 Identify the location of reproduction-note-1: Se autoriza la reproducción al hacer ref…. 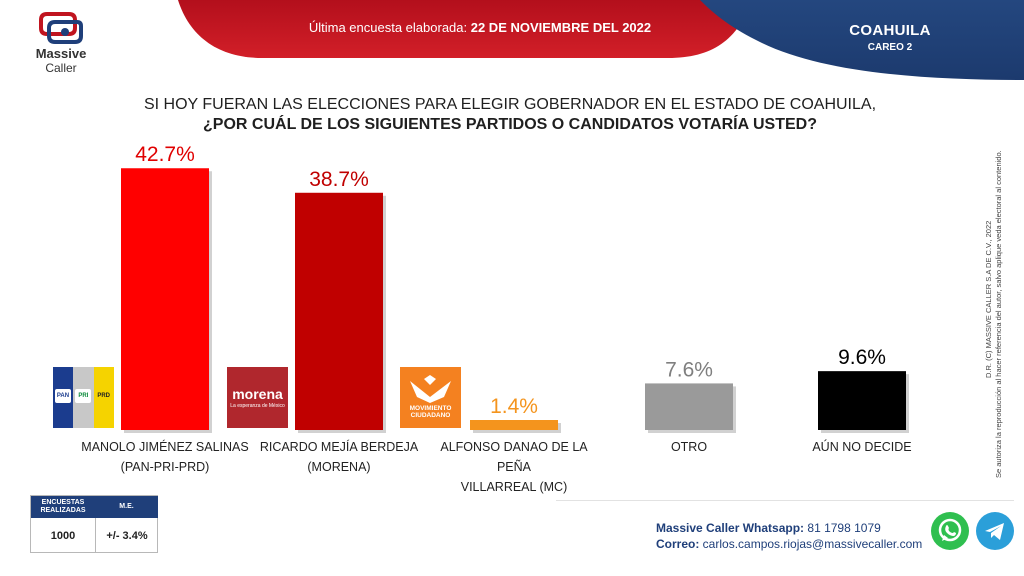
(998, 314).